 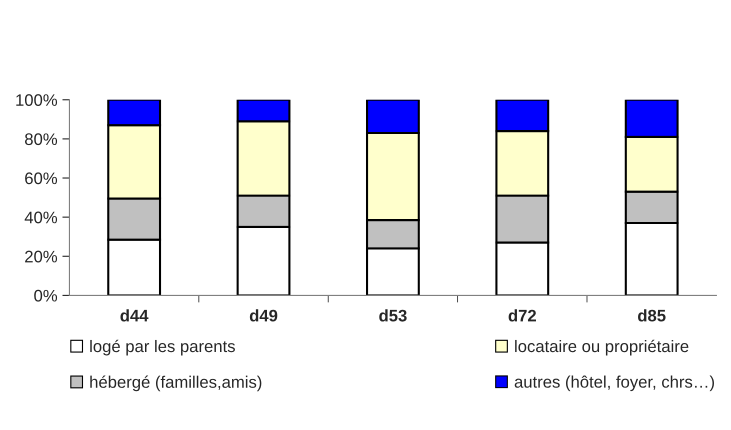 What do you see at coordinates (41, 139) in the screenshot?
I see `y-tick-label: 80%` at bounding box center [41, 139].